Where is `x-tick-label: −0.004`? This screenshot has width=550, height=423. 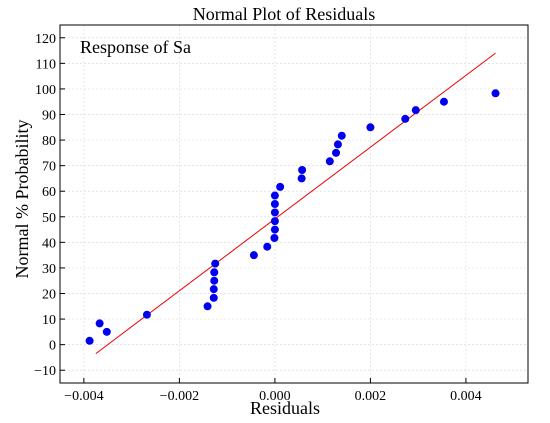 x-tick-label: −0.004 is located at coordinates (83, 396).